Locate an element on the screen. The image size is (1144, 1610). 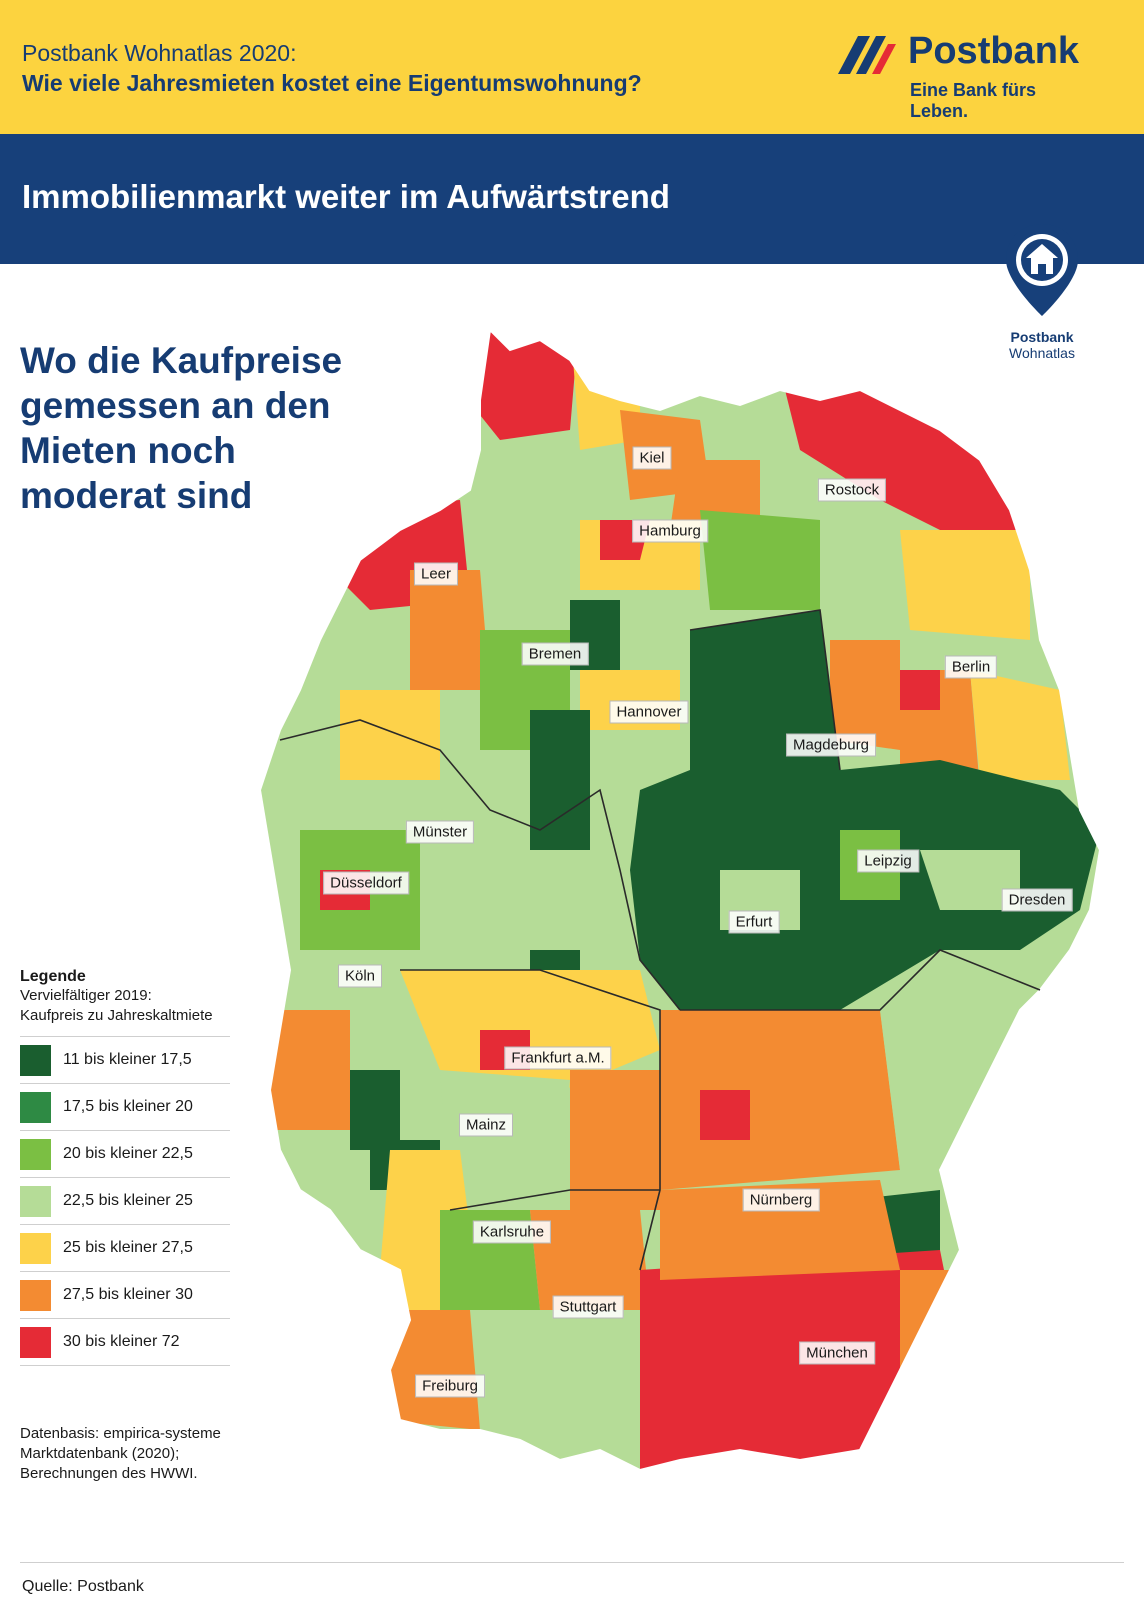
title-line-1: Postbank Wohnatlas 2020: is located at coordinates (159, 53).